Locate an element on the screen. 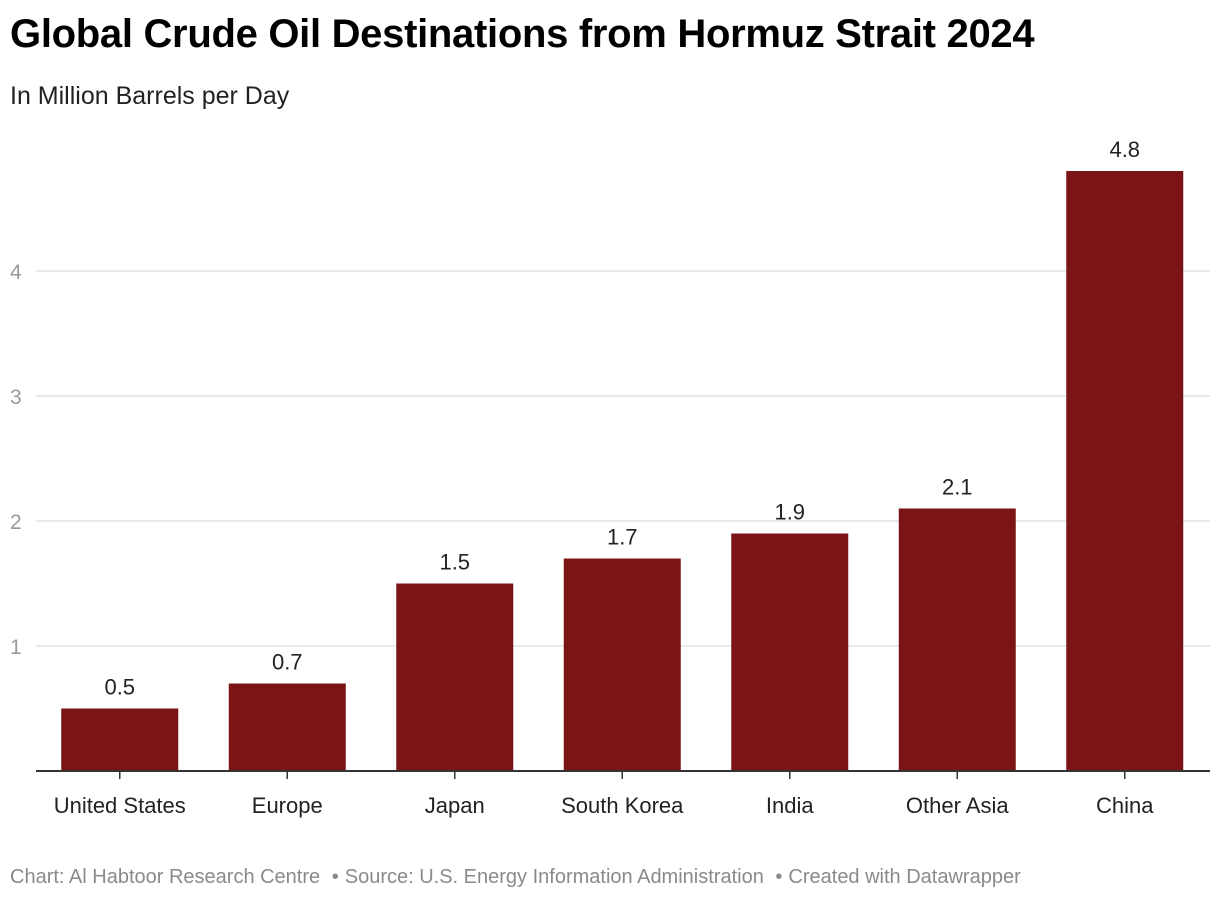  chart-subtitle: In Million Barrels per Day is located at coordinates (150, 96).